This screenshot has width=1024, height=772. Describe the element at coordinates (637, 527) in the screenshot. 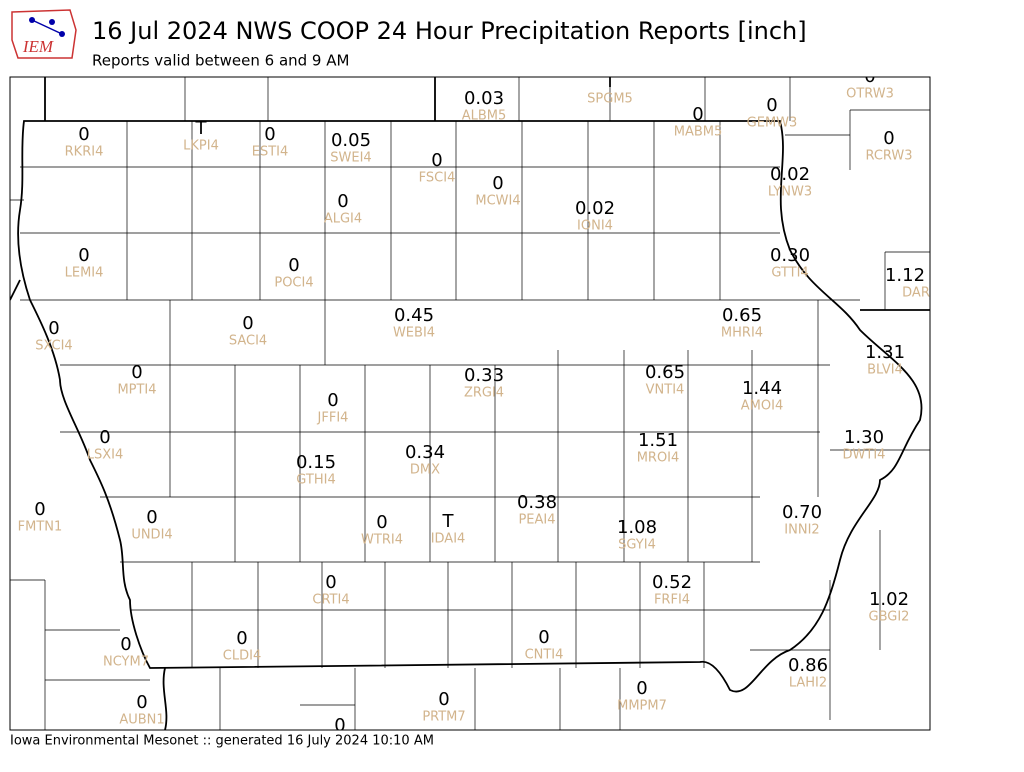

I see `station-value: 1.08` at that location.